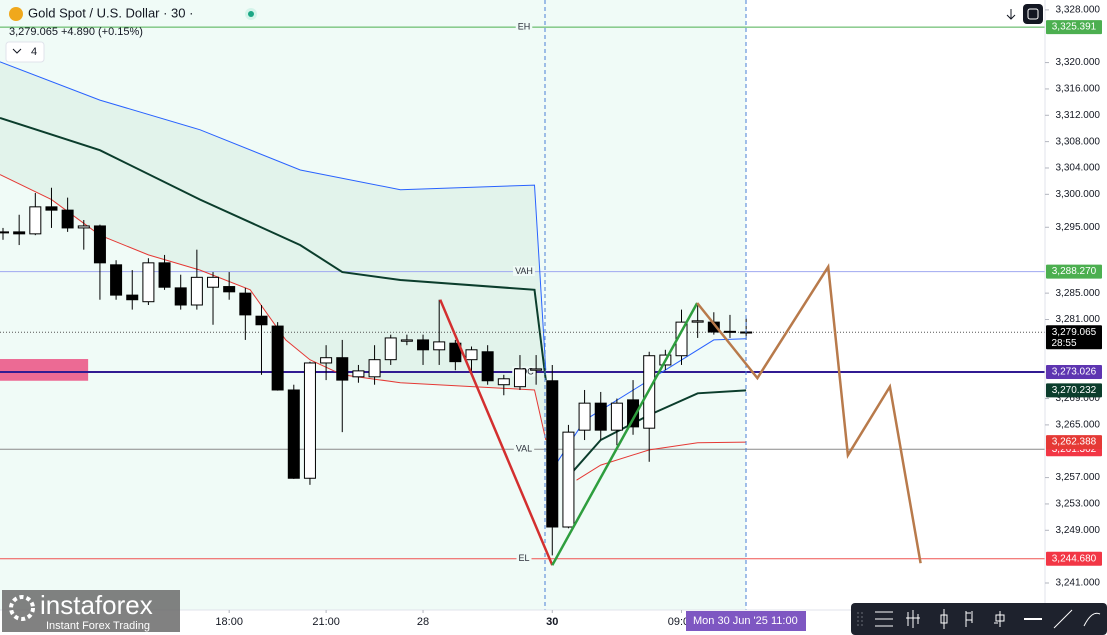  I want to click on arrow-icon, so click(1011, 14).